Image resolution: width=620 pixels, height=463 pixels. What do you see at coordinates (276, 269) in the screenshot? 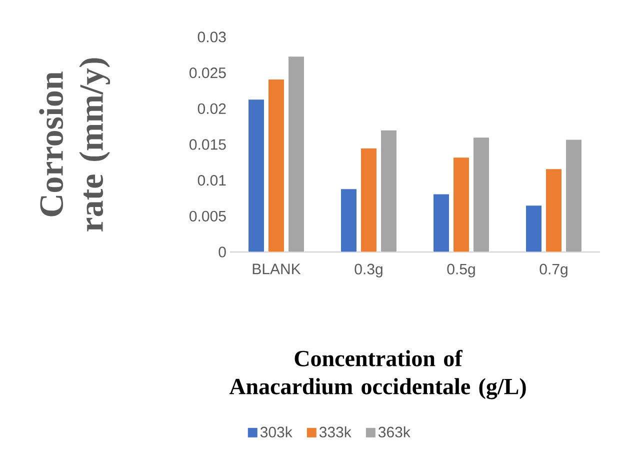
I see `x-tick-label: BLANK` at bounding box center [276, 269].